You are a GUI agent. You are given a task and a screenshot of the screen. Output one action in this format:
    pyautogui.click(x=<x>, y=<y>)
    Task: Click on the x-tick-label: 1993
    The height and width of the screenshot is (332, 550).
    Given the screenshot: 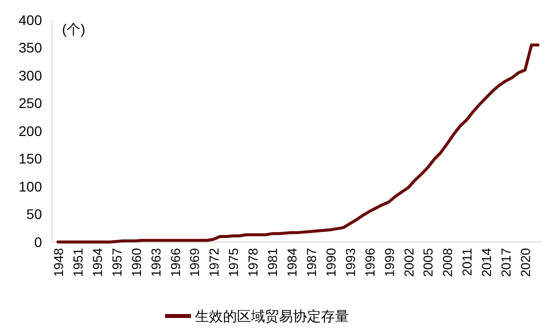 What is the action you would take?
    pyautogui.click(x=350, y=262)
    